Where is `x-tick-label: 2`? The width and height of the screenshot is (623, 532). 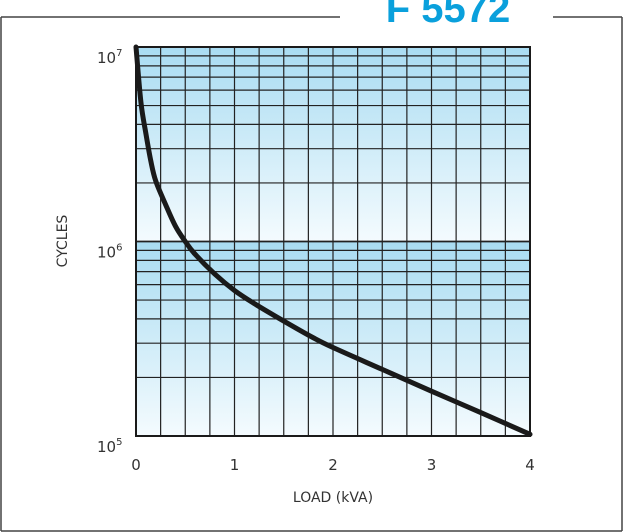 x-tick-label: 2 is located at coordinates (333, 465).